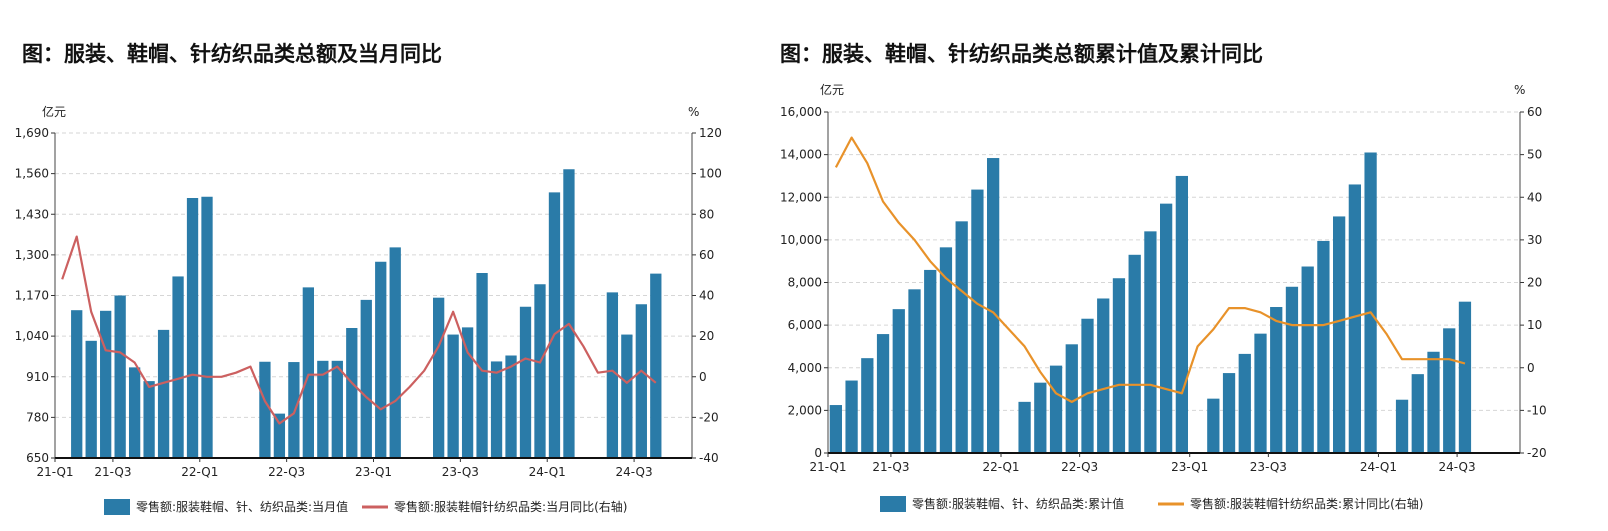 The height and width of the screenshot is (531, 1608). What do you see at coordinates (1534, 325) in the screenshot?
I see `y2-tick-label: 10` at bounding box center [1534, 325].